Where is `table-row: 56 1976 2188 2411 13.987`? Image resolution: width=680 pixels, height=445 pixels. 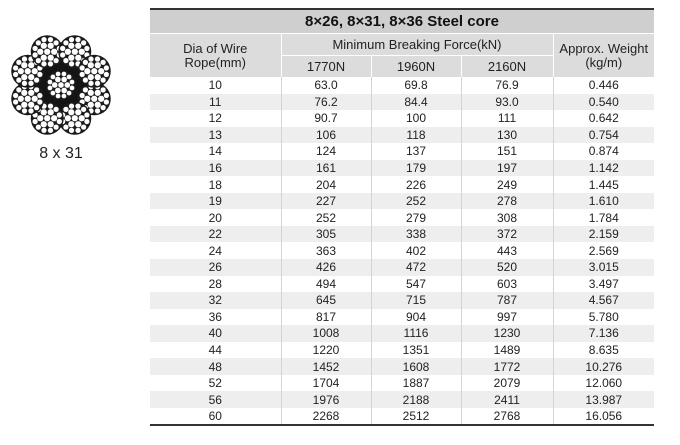
table-row: 56 1976 2188 2411 13.987 is located at coordinates (402, 399).